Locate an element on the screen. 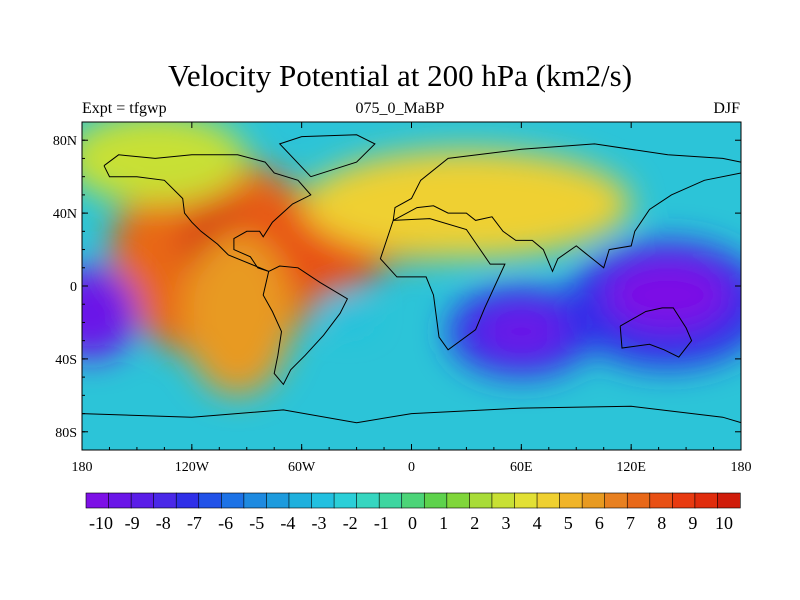  y-tick-label: 80S is located at coordinates (66, 433).